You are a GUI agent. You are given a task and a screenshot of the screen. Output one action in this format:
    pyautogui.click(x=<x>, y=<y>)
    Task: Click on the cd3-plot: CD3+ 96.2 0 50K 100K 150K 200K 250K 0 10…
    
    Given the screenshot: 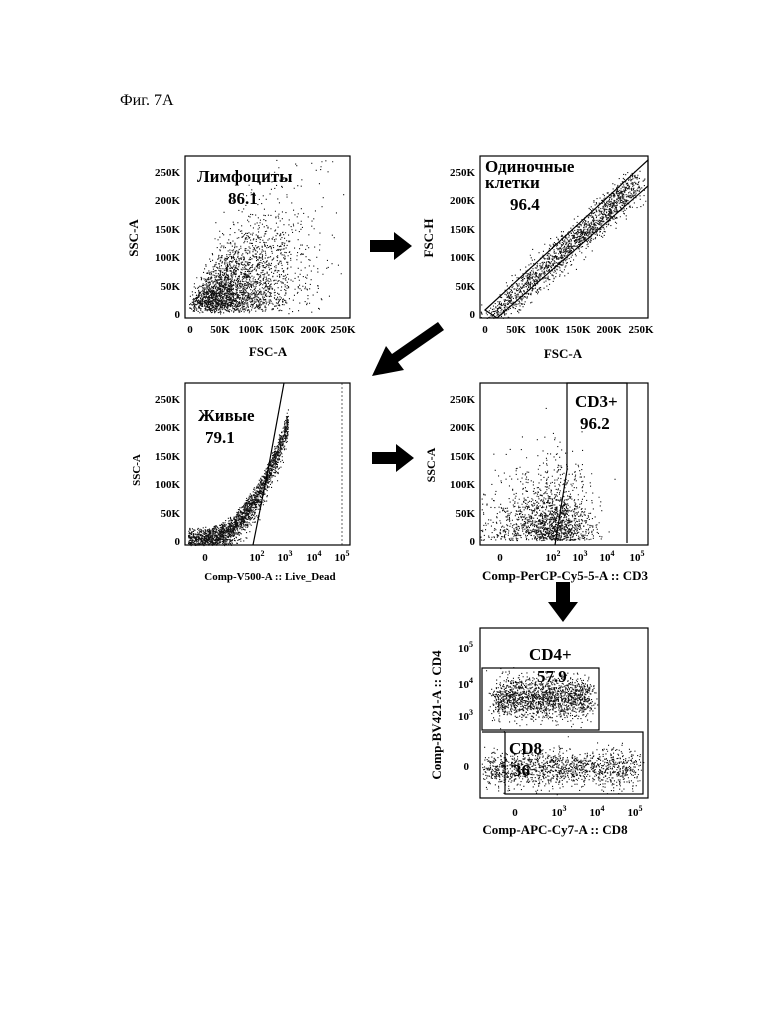 What is the action you would take?
    pyautogui.click(x=545, y=485)
    